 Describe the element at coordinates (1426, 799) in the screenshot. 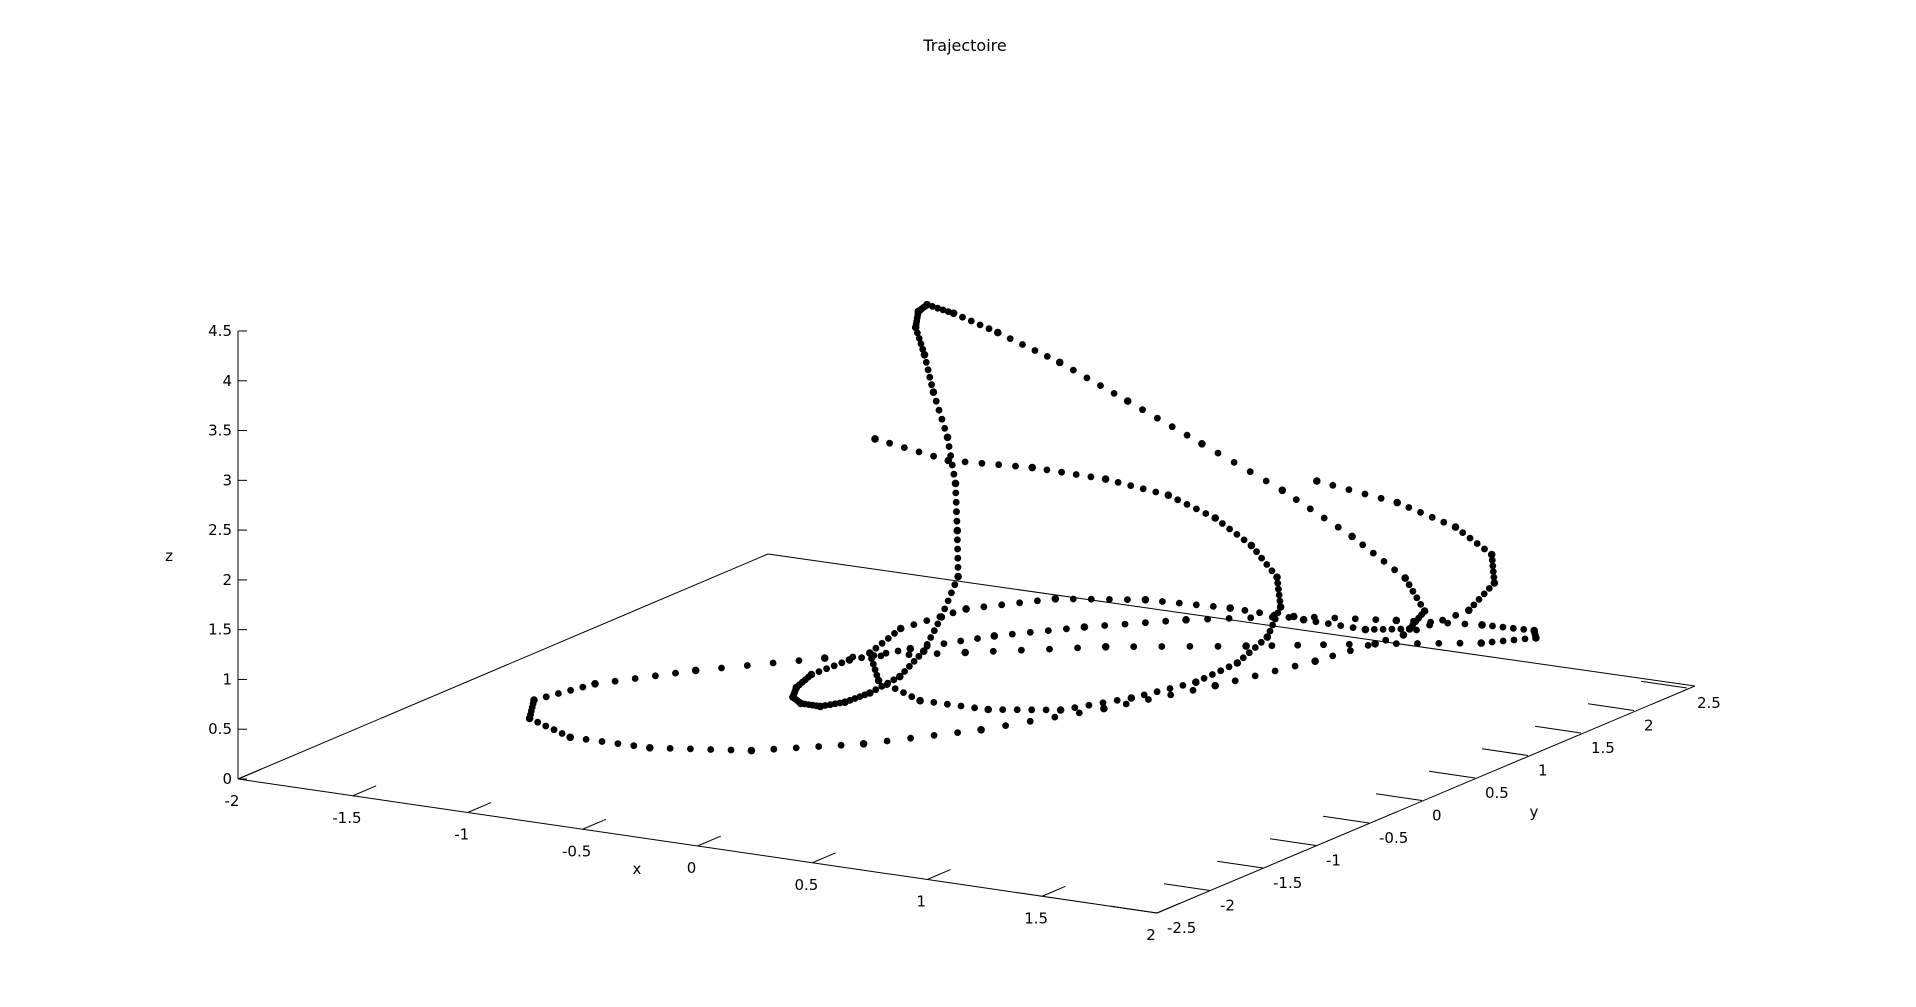

I see `y-axis-line` at that location.